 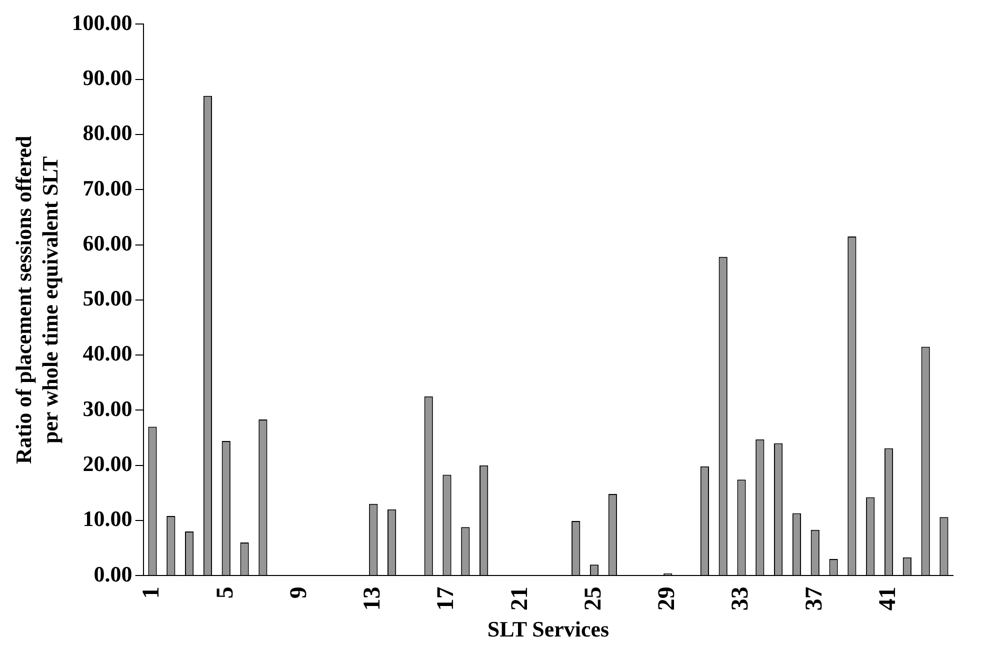 I want to click on x-tick-label: 25, so click(x=593, y=598).